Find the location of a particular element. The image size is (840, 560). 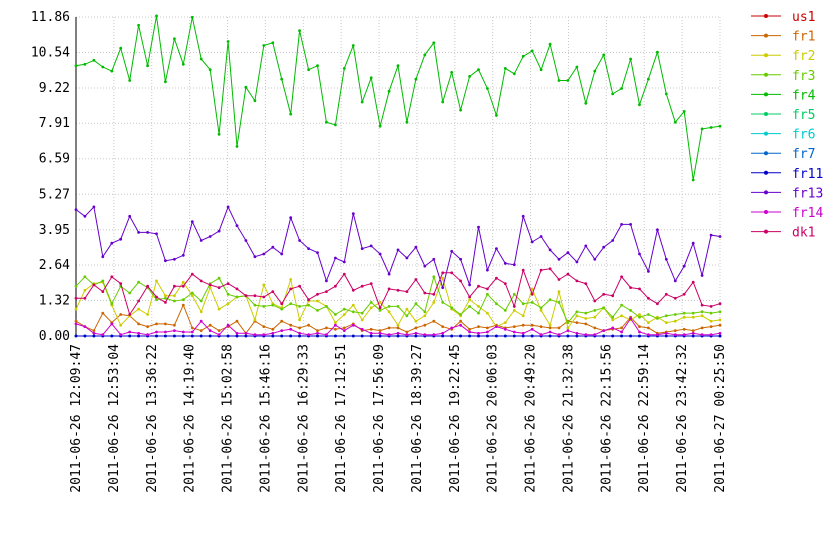

x-tick-label: 2011-06-26 23:42:32 is located at coordinates (682, 418).